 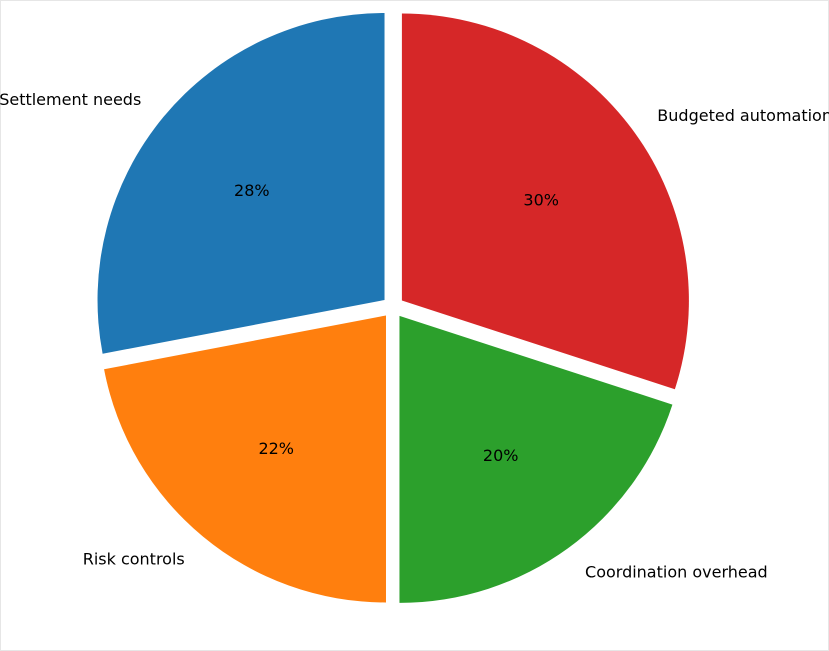 What do you see at coordinates (252, 190) in the screenshot?
I see `pct-label: 28%` at bounding box center [252, 190].